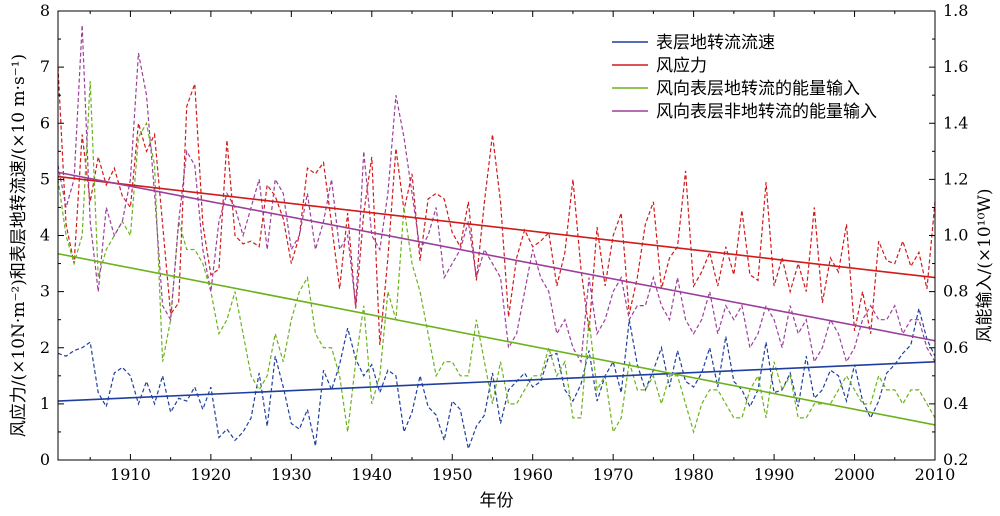 This screenshot has height=516, width=1000. What do you see at coordinates (45, 347) in the screenshot?
I see `y-left-tick-label: 2` at bounding box center [45, 347].